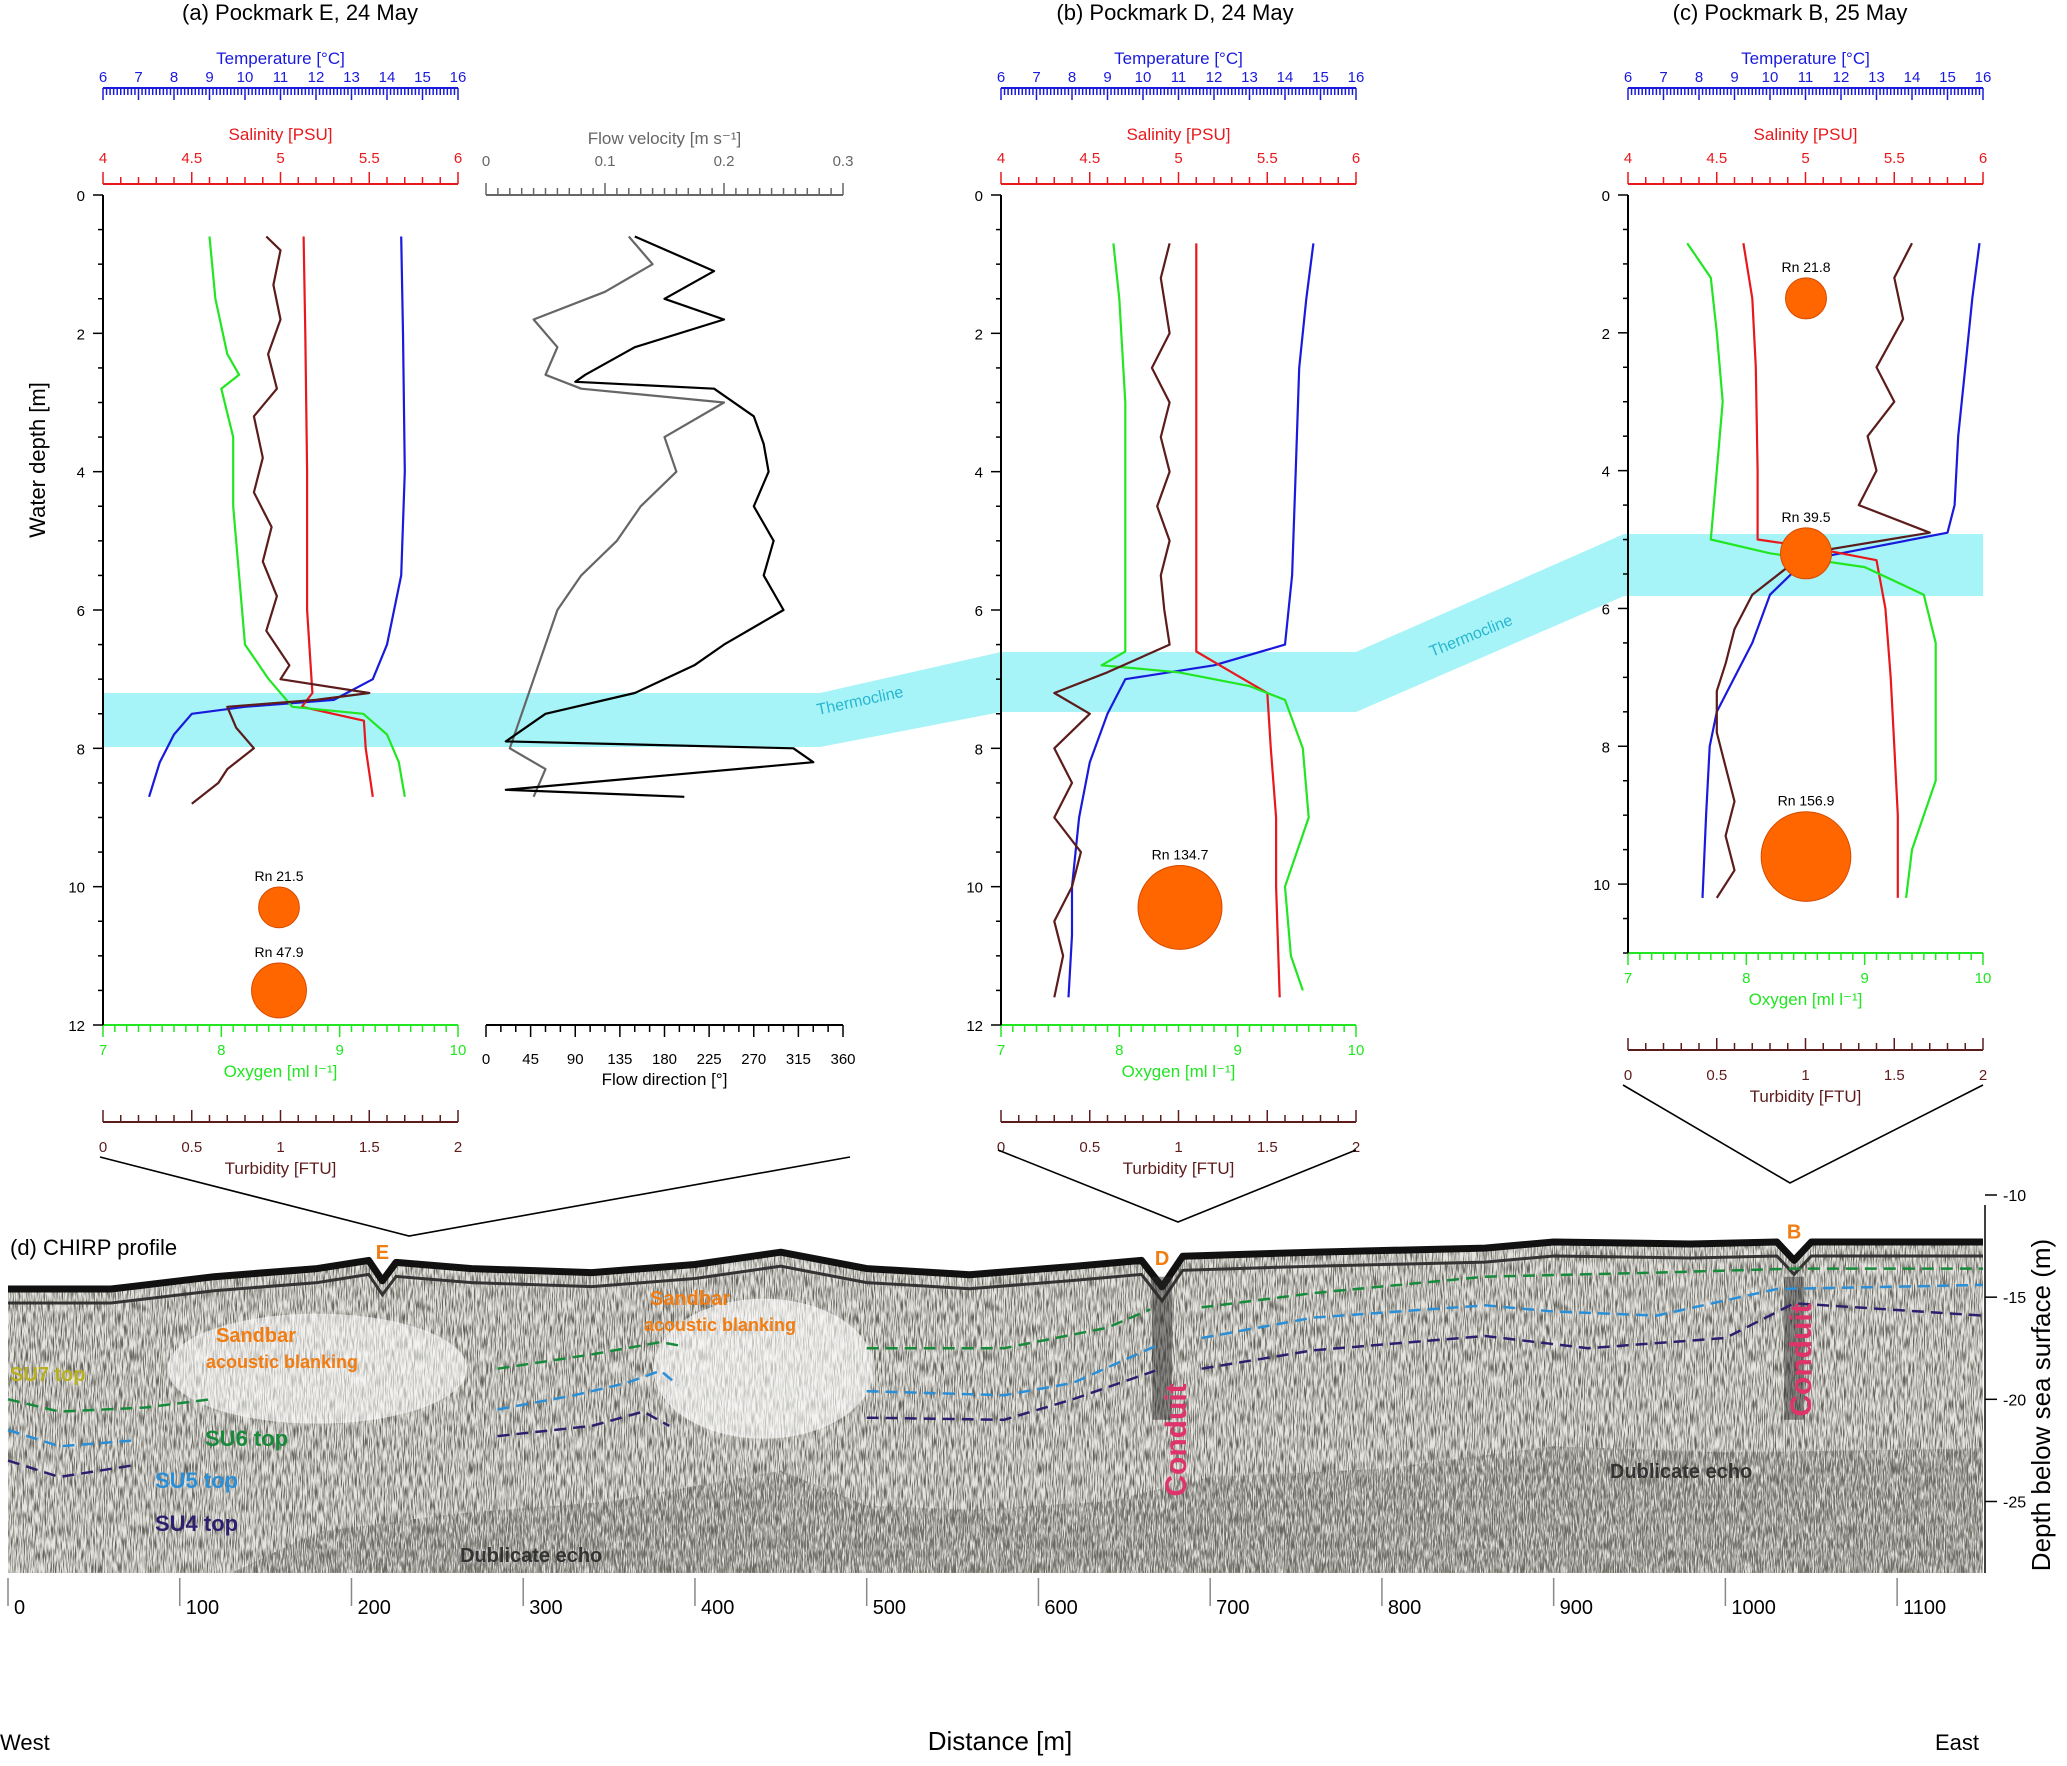 This screenshot has height=1766, width=2067. I want to click on depth-axis-label: Water depth [m], so click(37, 460).